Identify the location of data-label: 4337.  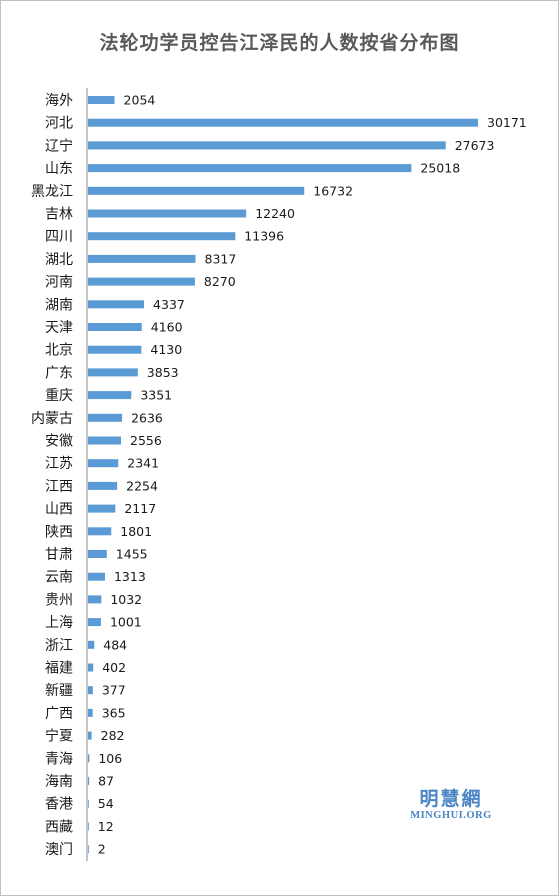
(169, 304).